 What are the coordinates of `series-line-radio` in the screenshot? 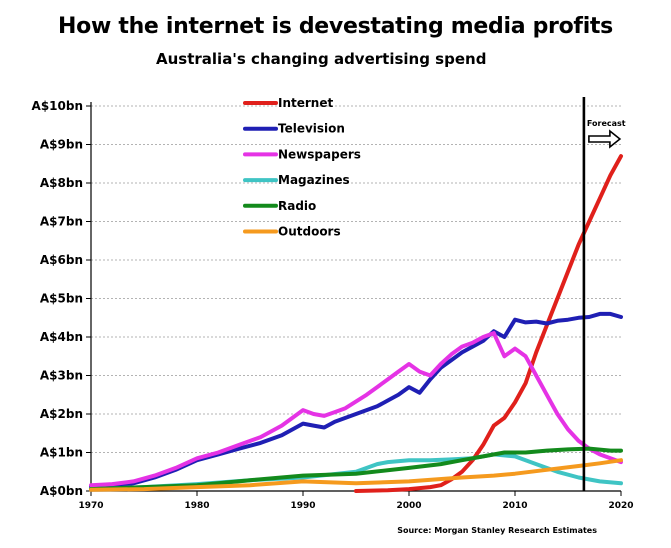 It's located at (356, 469).